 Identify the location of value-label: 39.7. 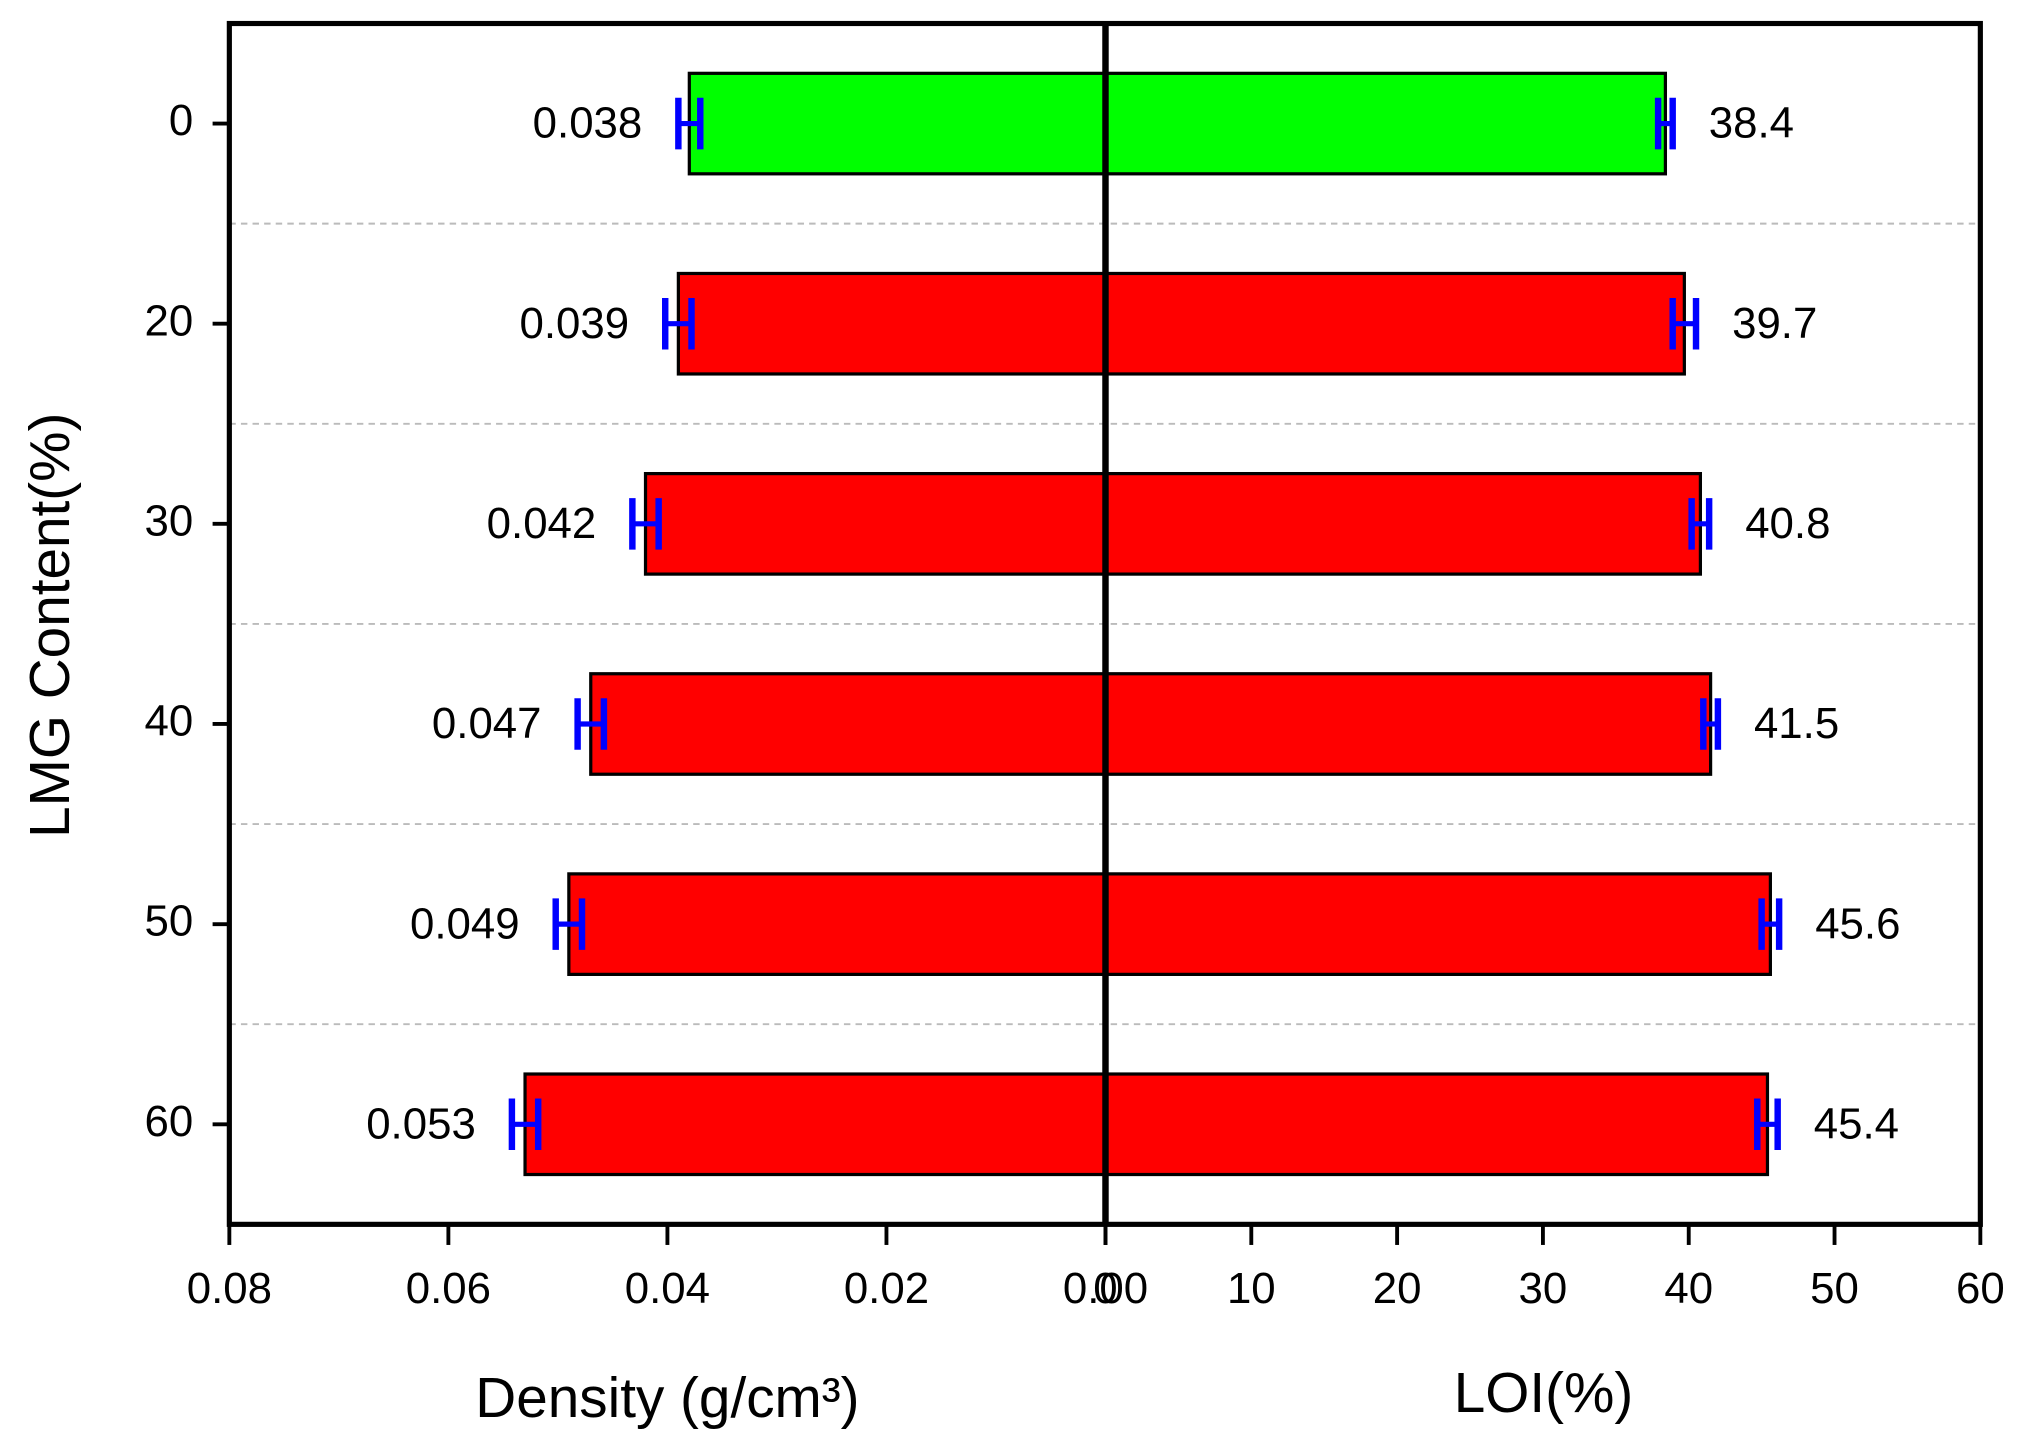
(1774, 323).